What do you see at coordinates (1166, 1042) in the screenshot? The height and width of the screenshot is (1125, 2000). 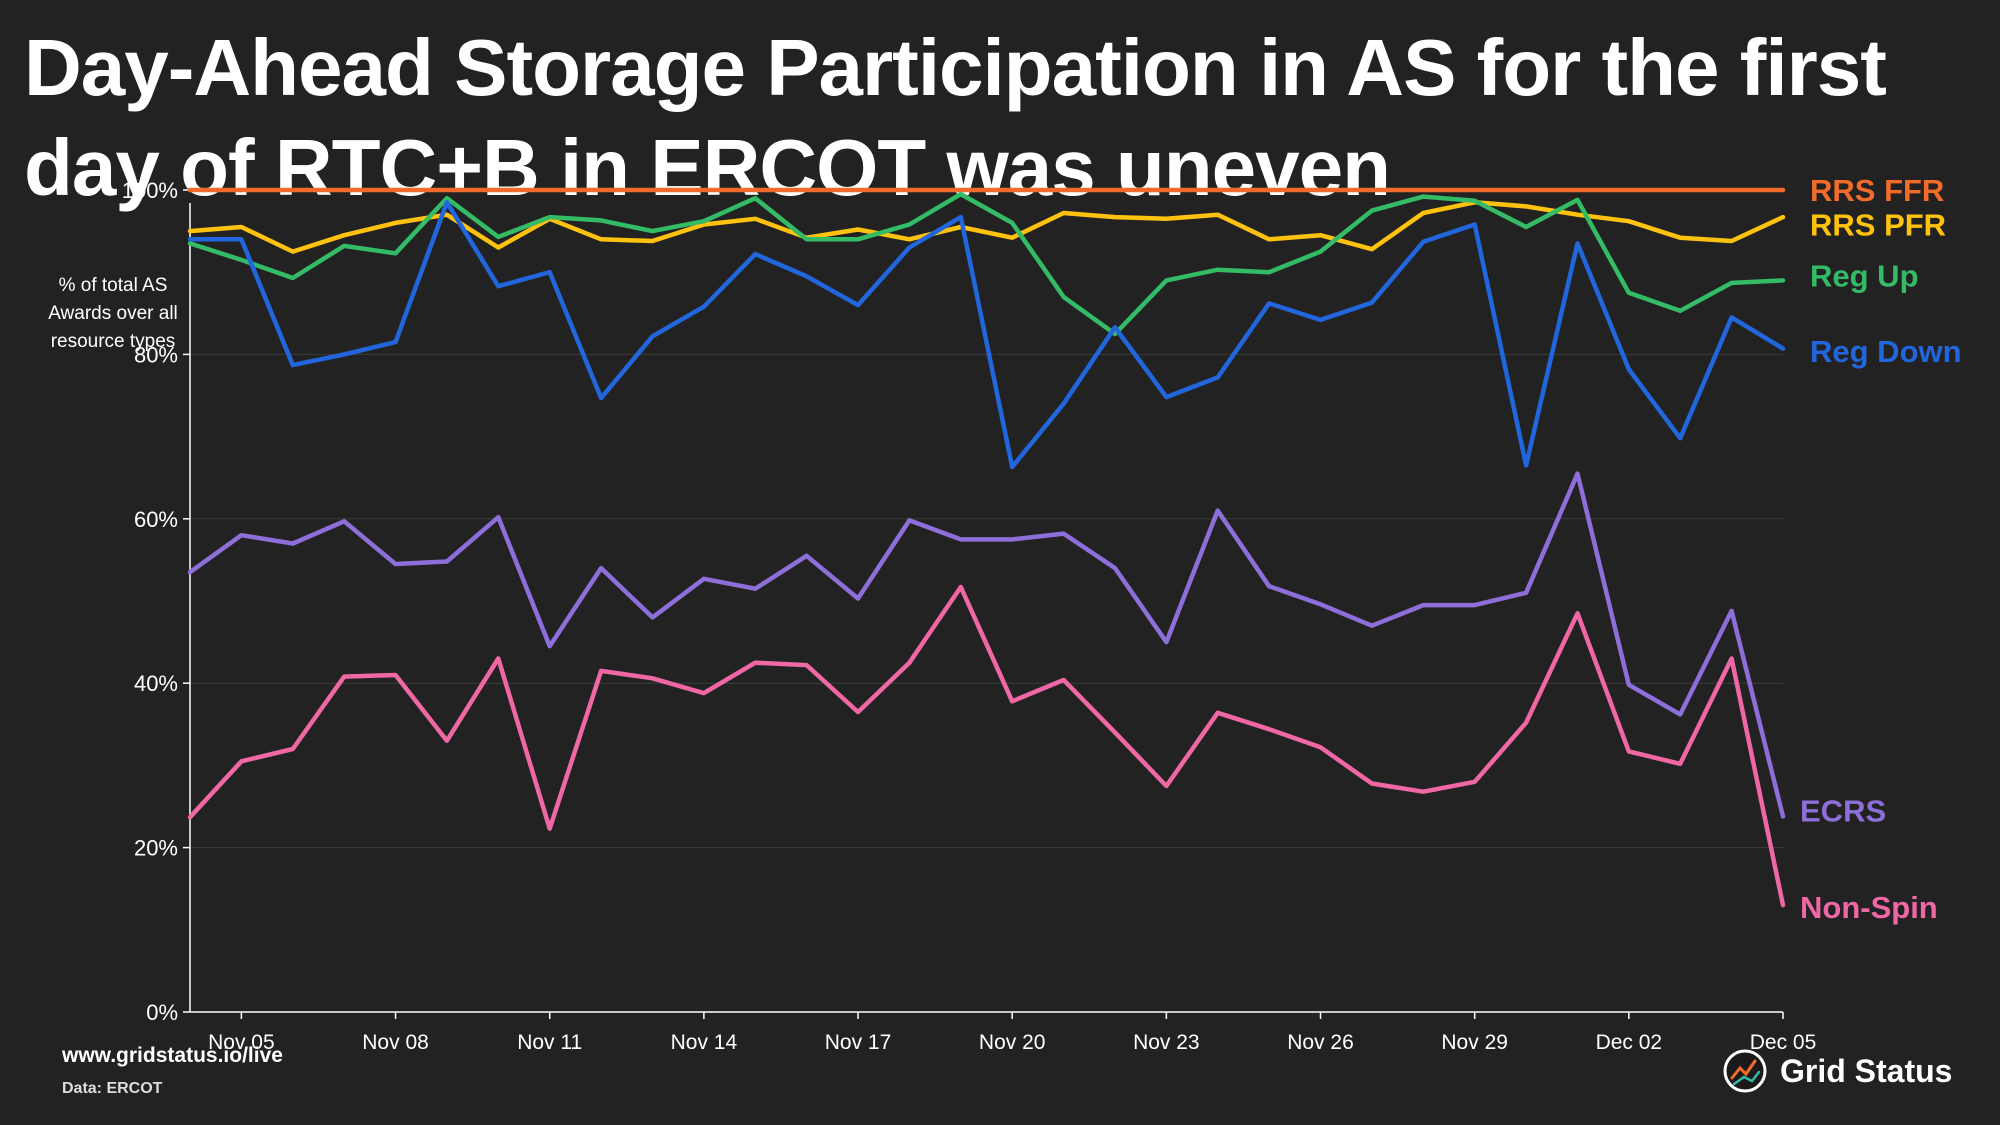 I see `x-tick-label: Nov 23` at bounding box center [1166, 1042].